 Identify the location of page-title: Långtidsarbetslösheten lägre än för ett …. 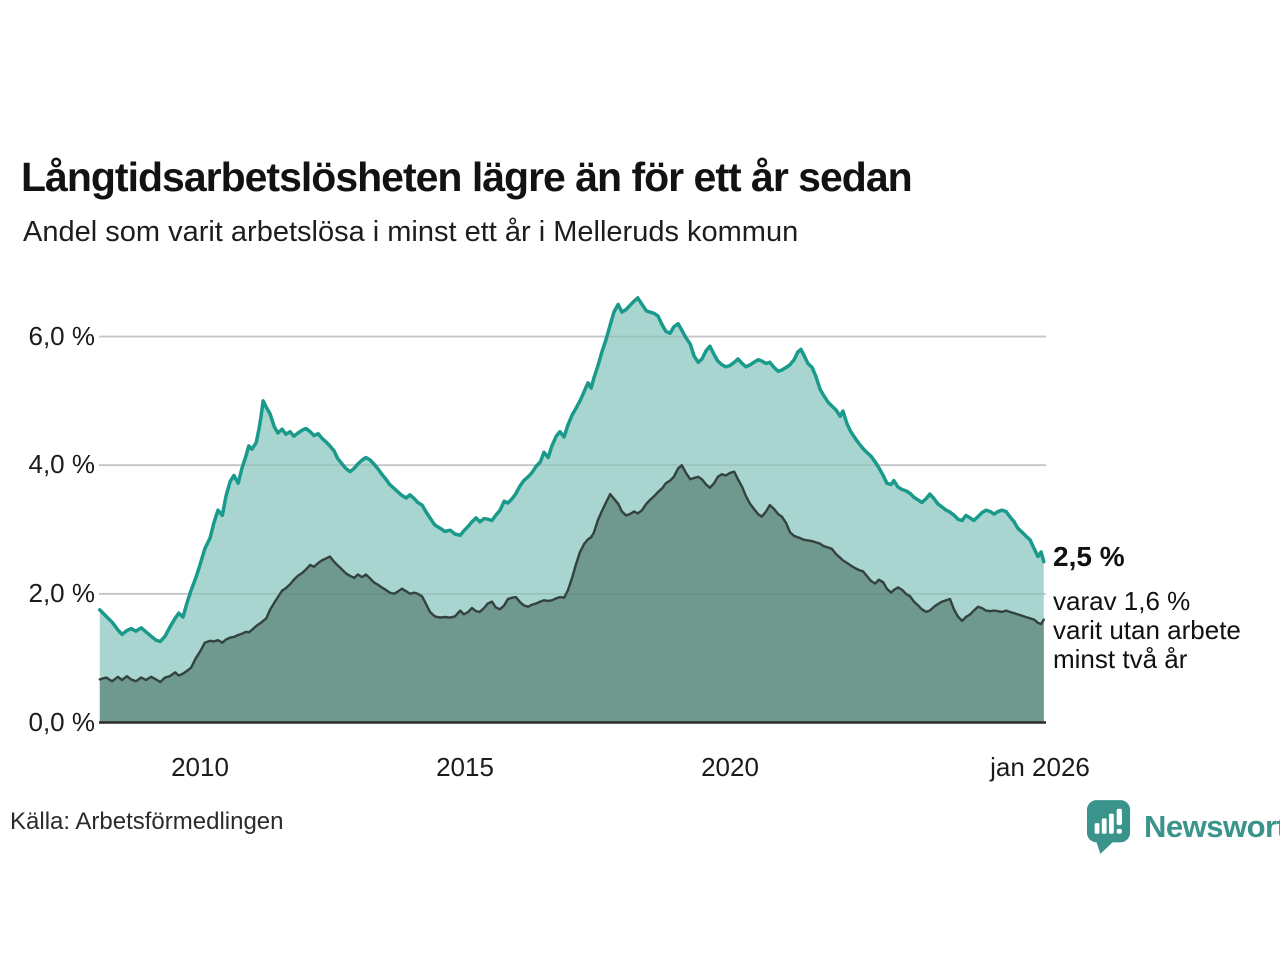
(467, 177).